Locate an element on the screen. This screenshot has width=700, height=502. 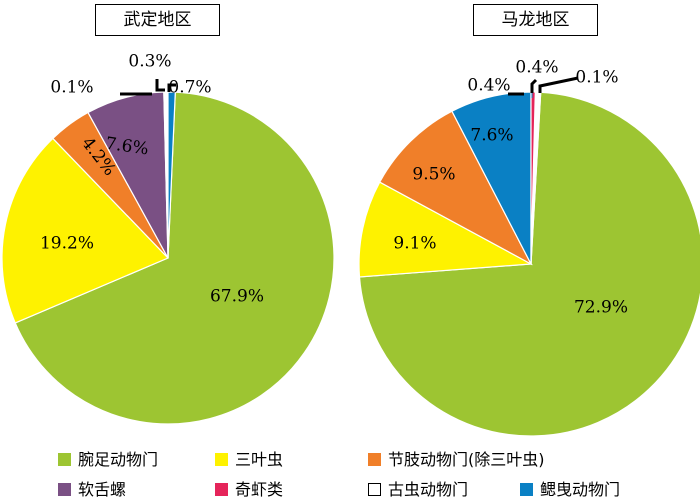
slice-label: 9.5% is located at coordinates (433, 175).